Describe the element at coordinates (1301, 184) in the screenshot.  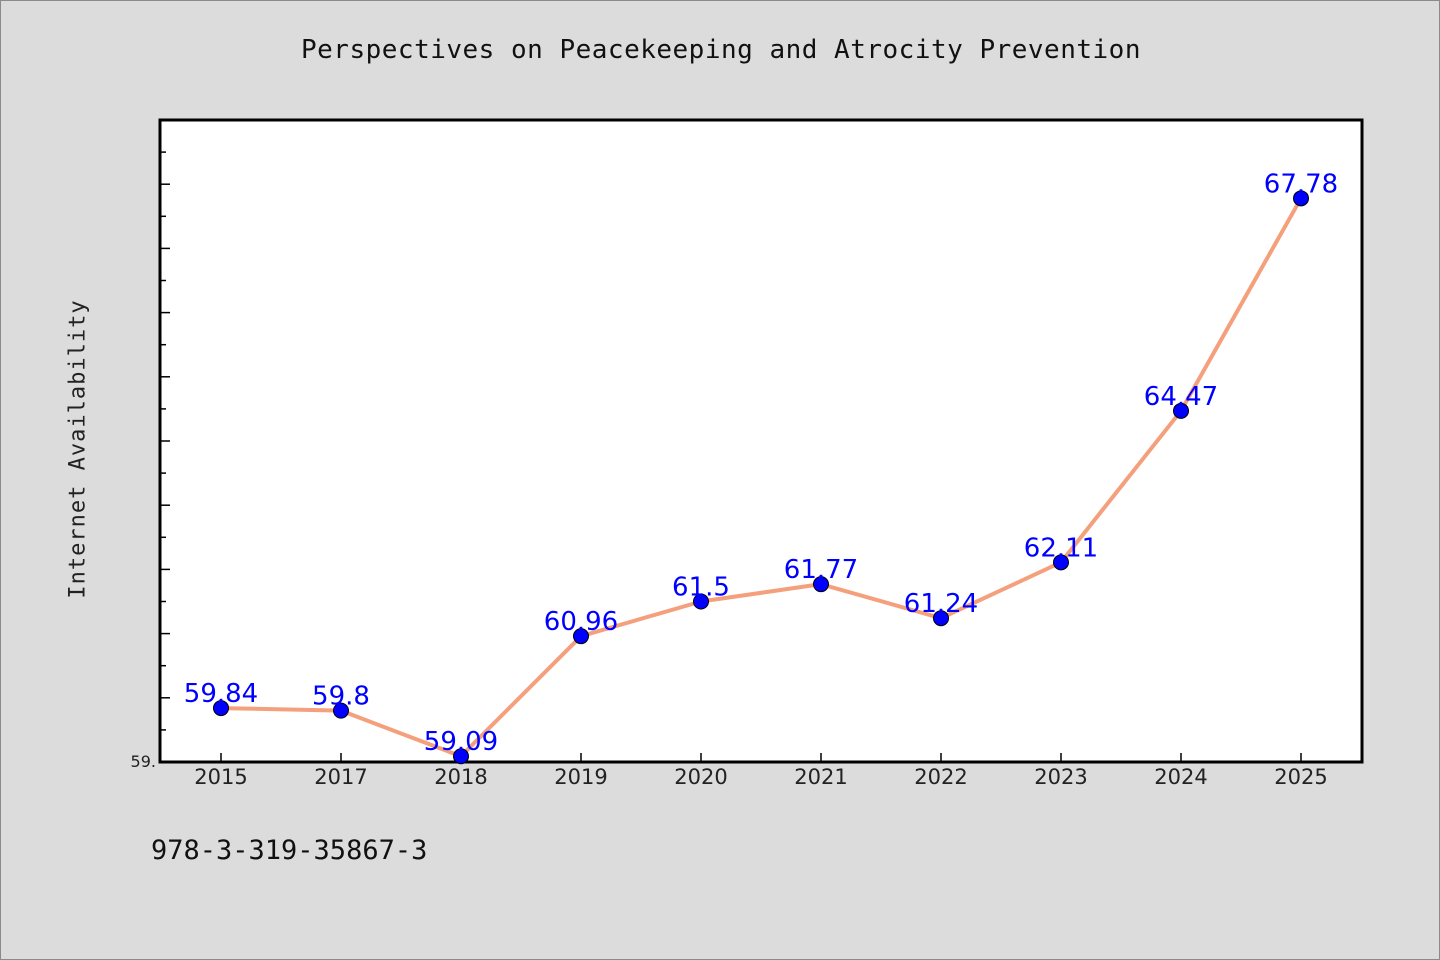
I see `data-label: 67.78` at that location.